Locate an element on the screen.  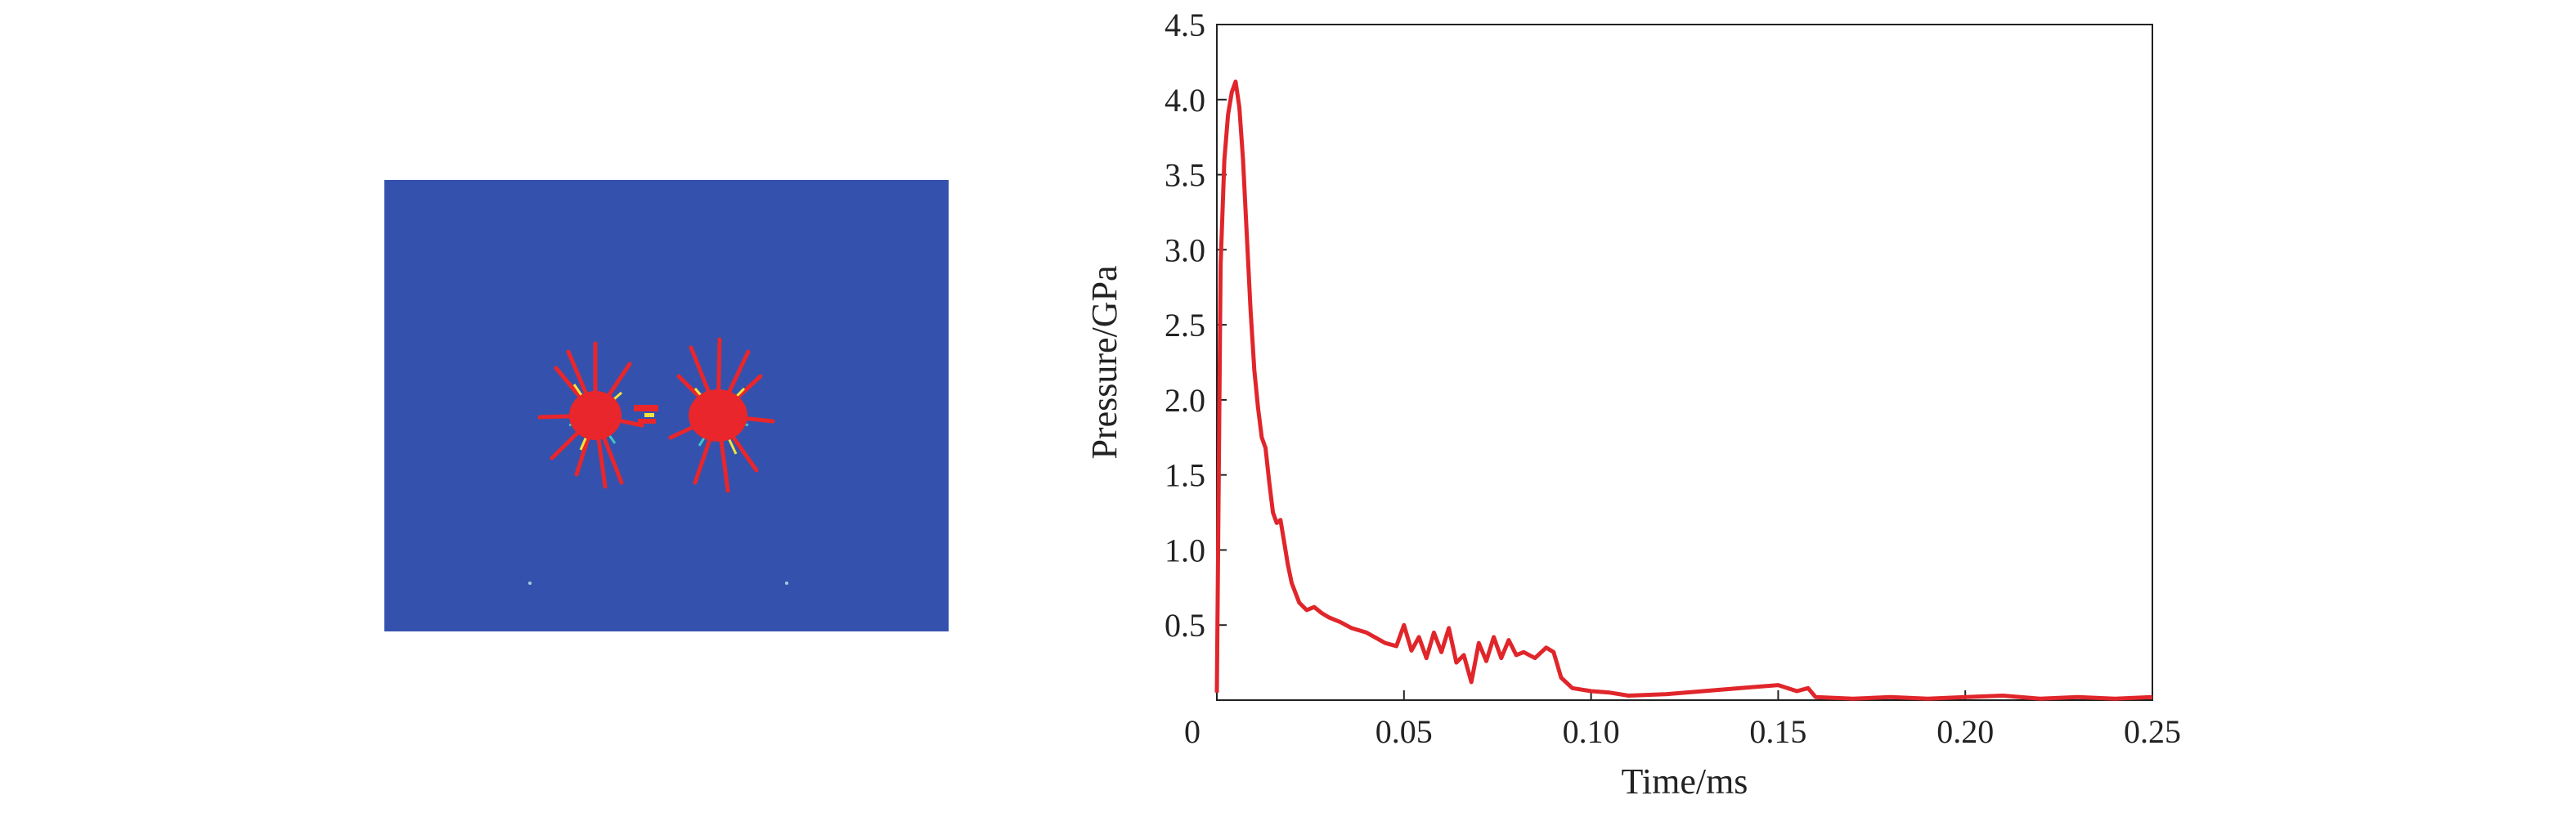
y-tick-label: 4.0 is located at coordinates (1185, 101).